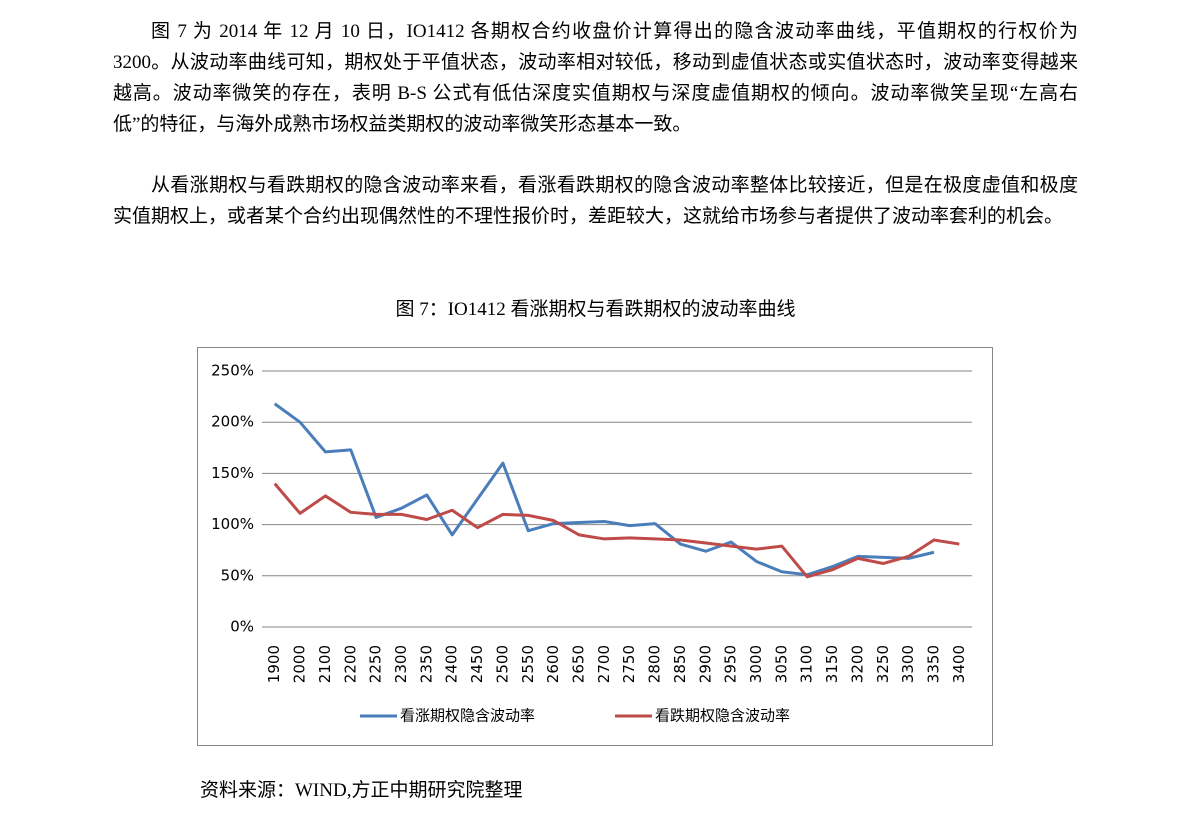  Describe the element at coordinates (350, 664) in the screenshot. I see `x-tick-label: 2200` at that location.